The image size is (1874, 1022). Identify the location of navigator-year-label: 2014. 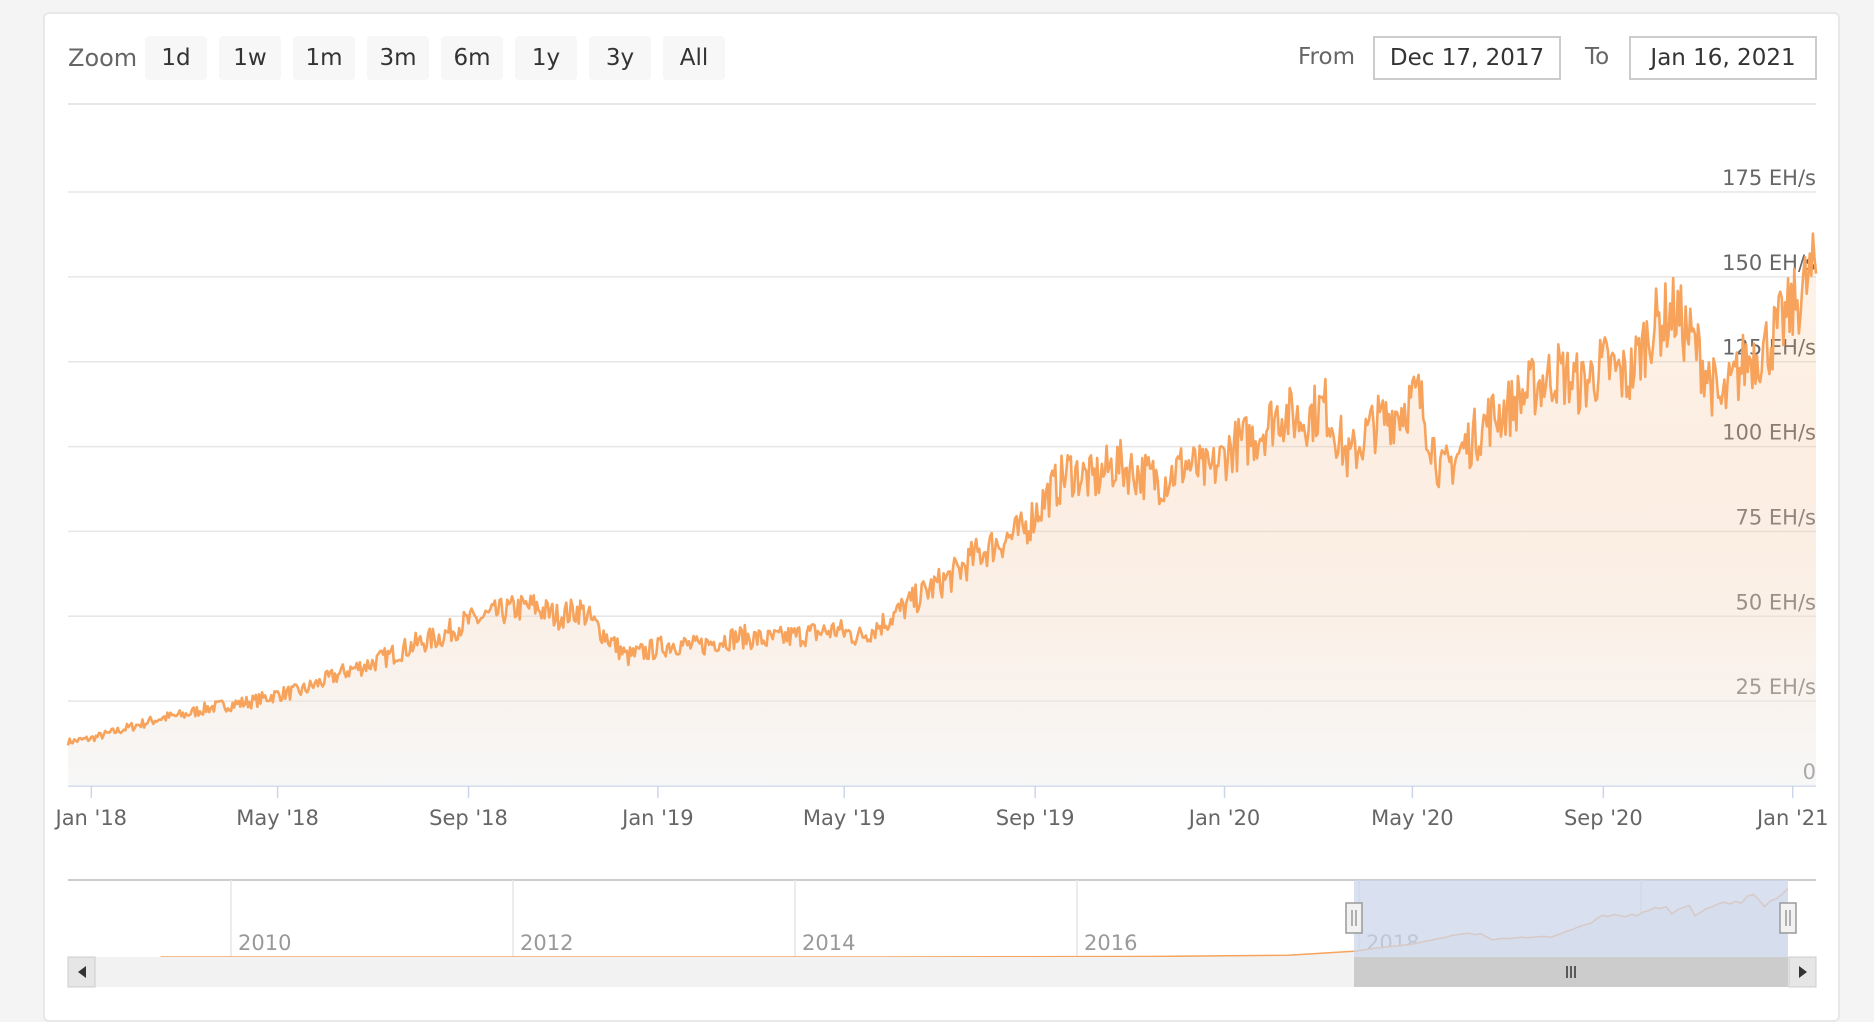
(828, 943).